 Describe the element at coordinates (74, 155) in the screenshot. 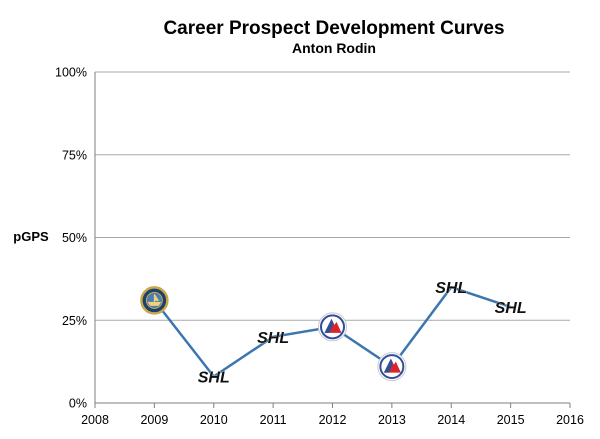

I see `y-tick-label: 75%` at that location.